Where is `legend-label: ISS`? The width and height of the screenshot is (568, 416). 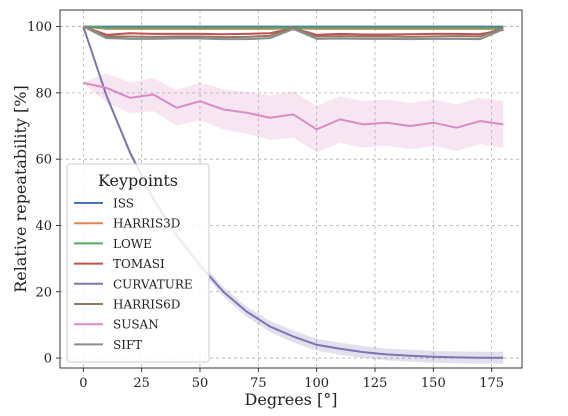 legend-label: ISS is located at coordinates (123, 204).